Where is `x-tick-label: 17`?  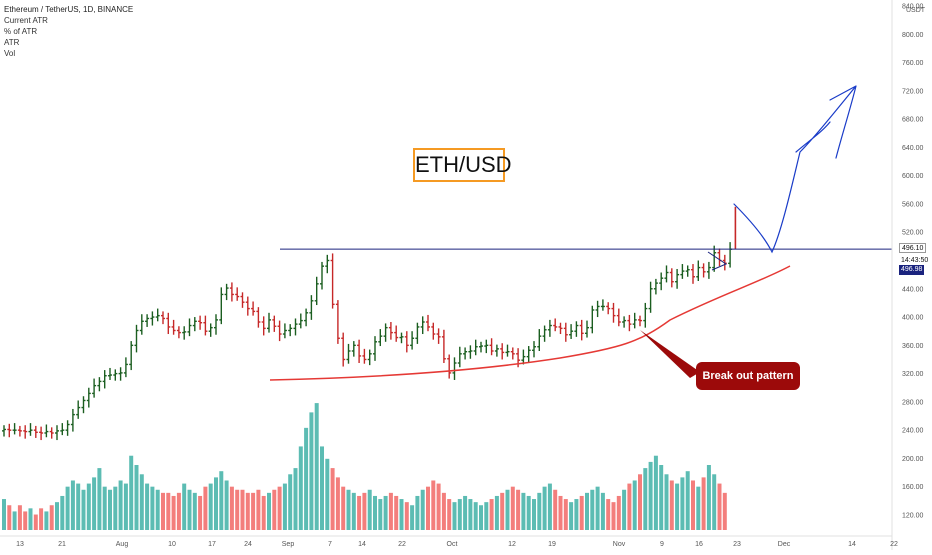 x-tick-label: 17 is located at coordinates (212, 544).